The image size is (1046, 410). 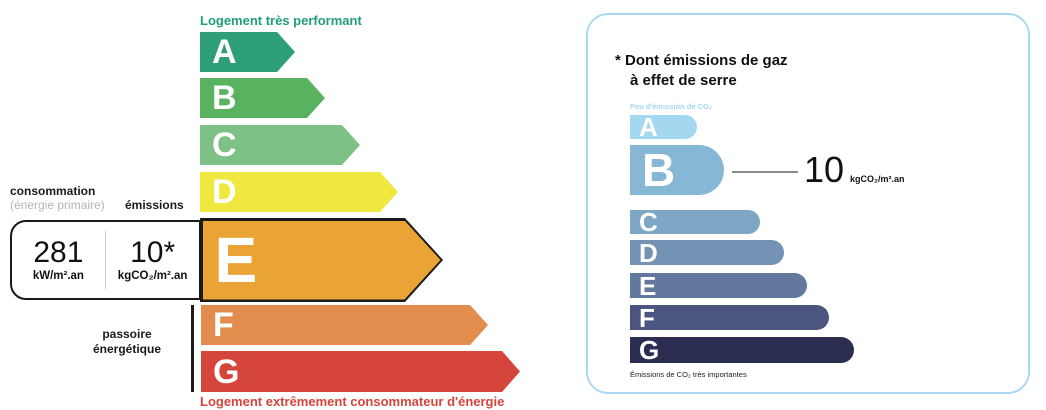 I want to click on co2-class-letter-f: F, so click(x=647, y=317).